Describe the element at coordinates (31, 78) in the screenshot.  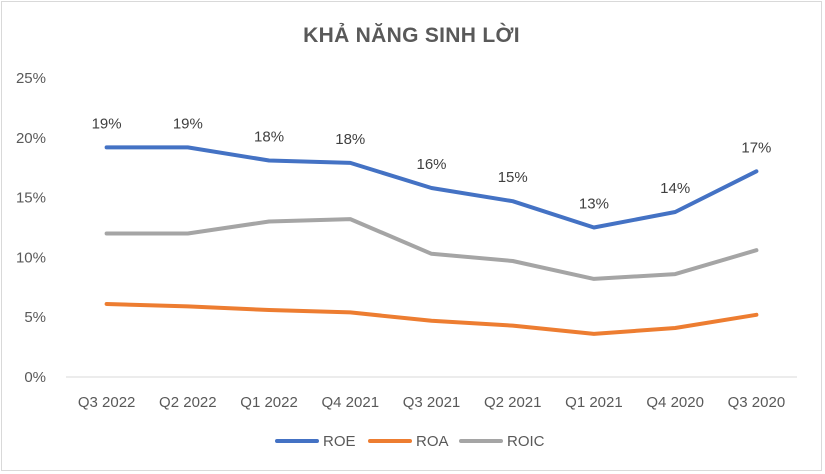
I see `y-tick-label: 25%` at that location.